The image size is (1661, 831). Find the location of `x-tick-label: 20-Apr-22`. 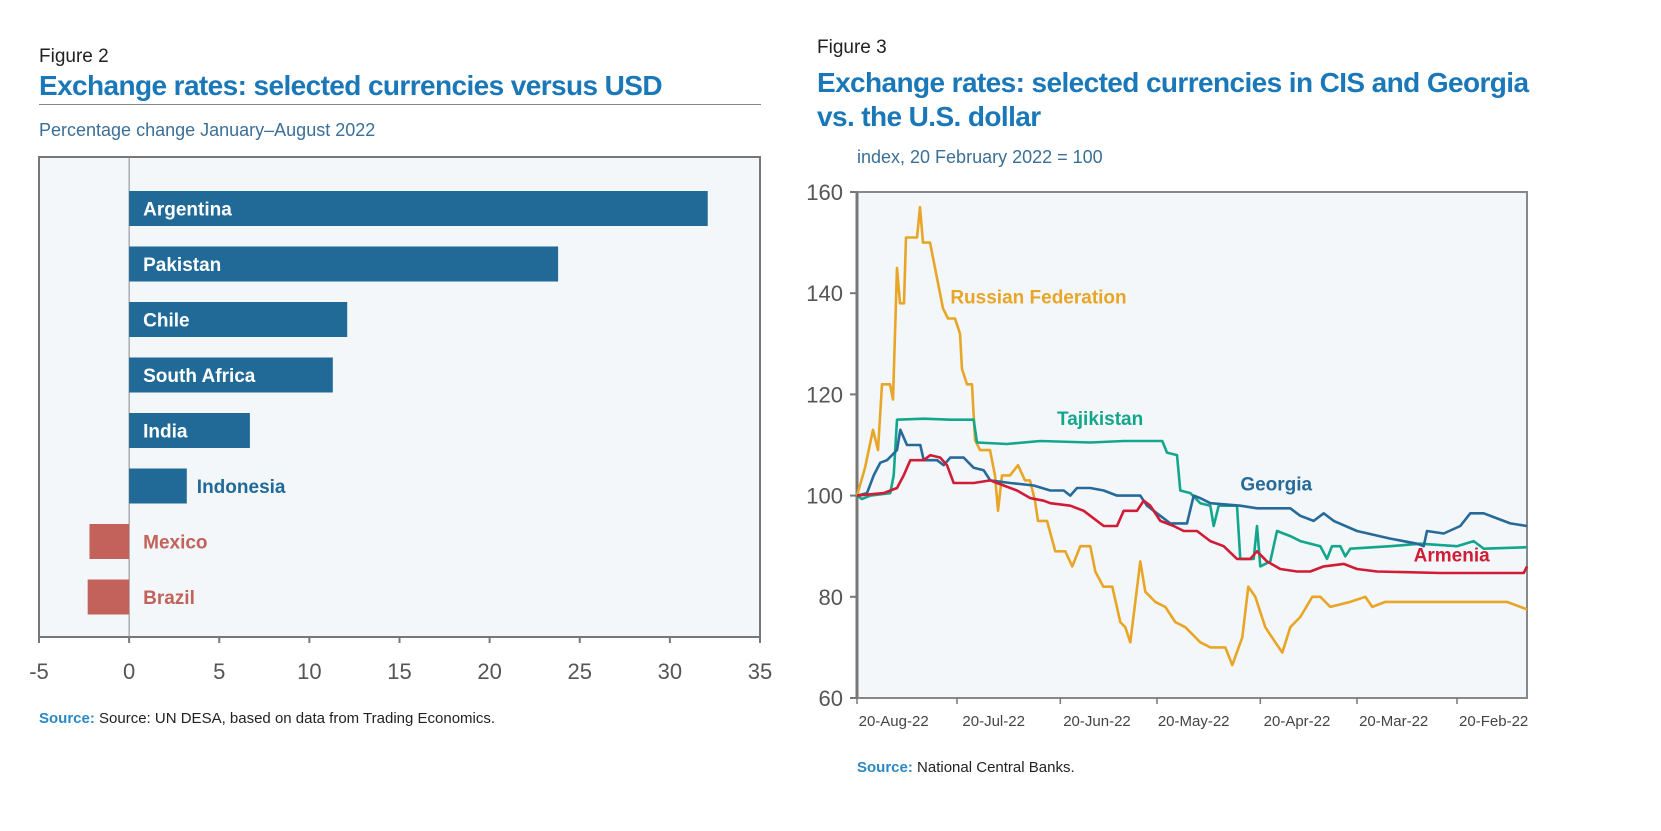

x-tick-label: 20-Apr-22 is located at coordinates (1297, 721).